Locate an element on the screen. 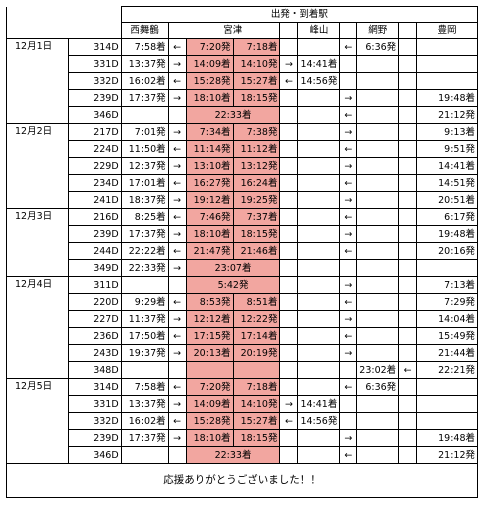  miyazu-time: 13:12発 is located at coordinates (256, 166).